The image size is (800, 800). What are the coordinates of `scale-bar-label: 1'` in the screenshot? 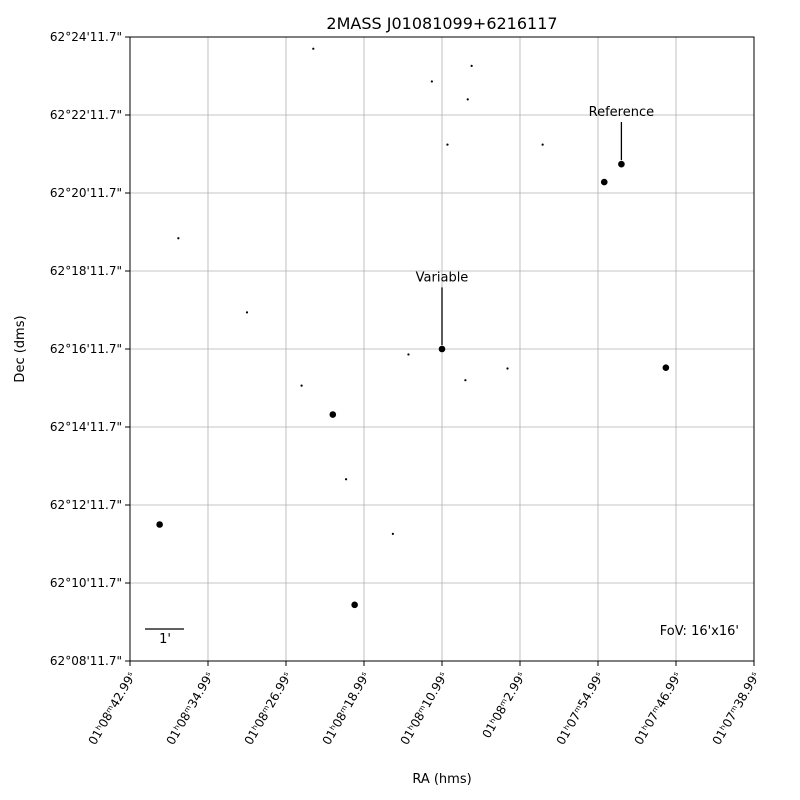 It's located at (165, 639).